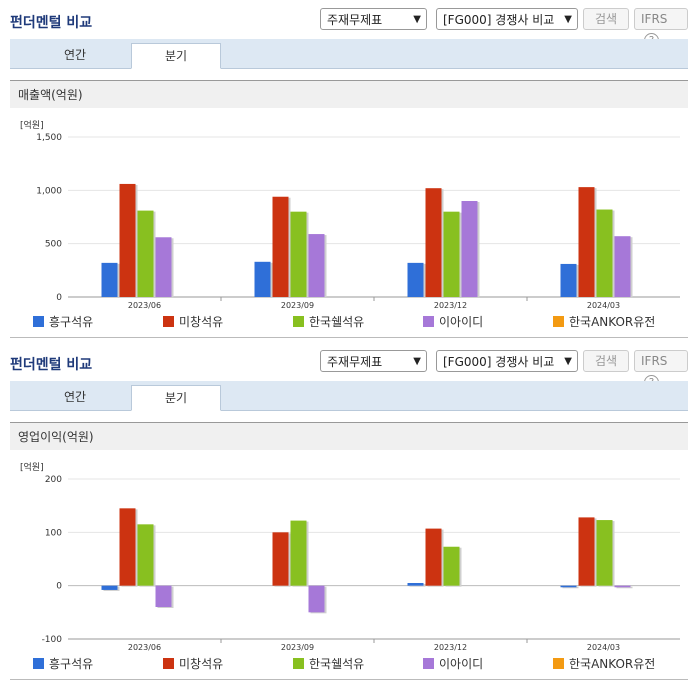  What do you see at coordinates (52, 640) in the screenshot?
I see `y-tick-label: -100` at bounding box center [52, 640].